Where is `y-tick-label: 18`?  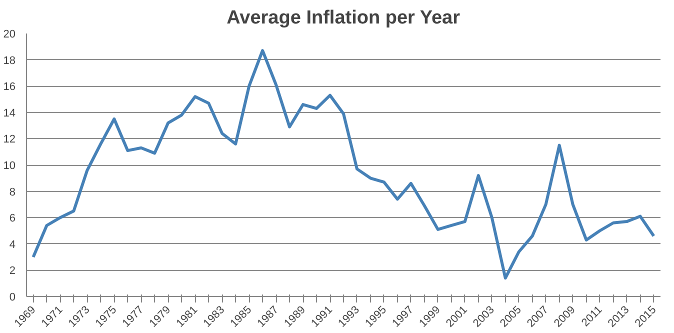 y-tick-label: 18 is located at coordinates (9, 60).